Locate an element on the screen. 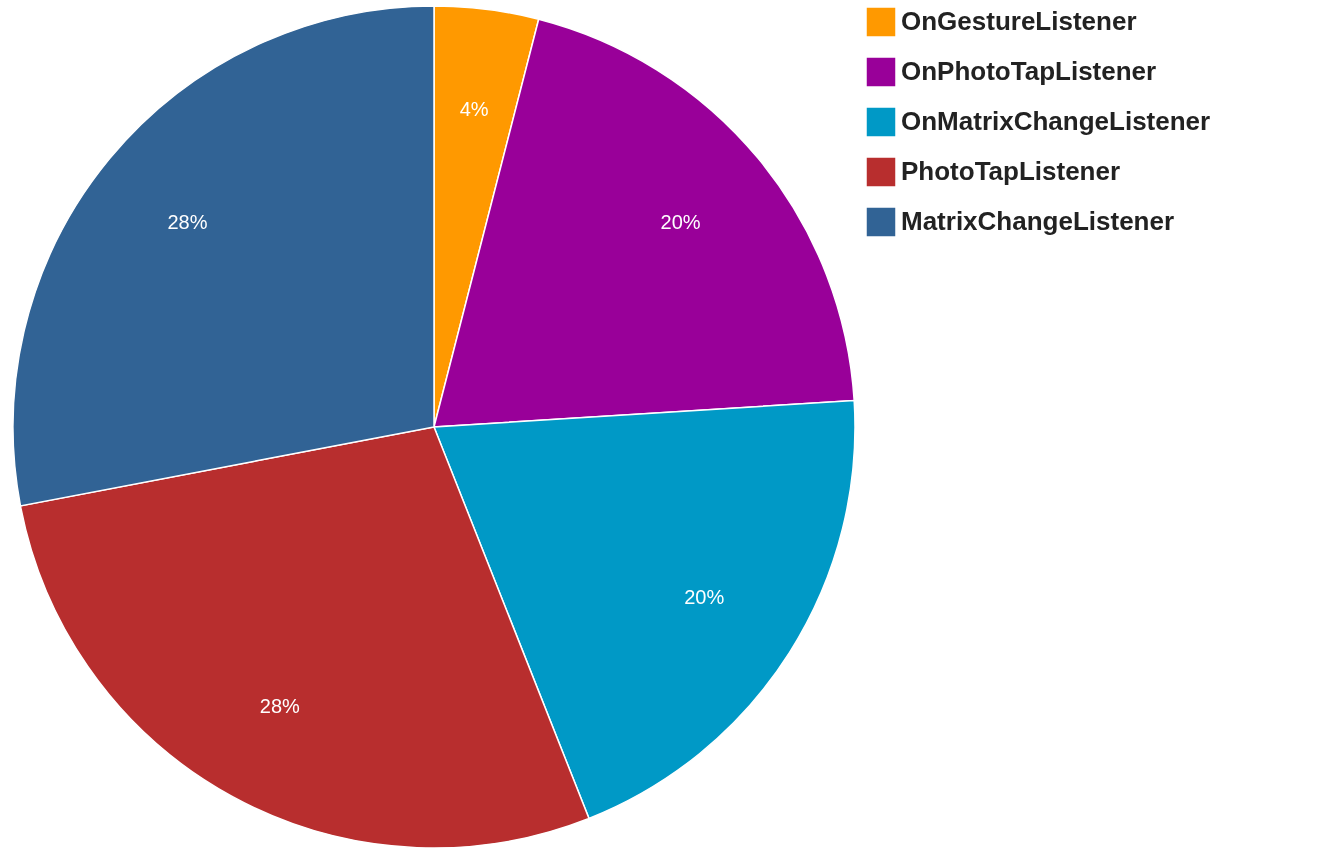  legend-label: PhotoTapListener is located at coordinates (1011, 171).